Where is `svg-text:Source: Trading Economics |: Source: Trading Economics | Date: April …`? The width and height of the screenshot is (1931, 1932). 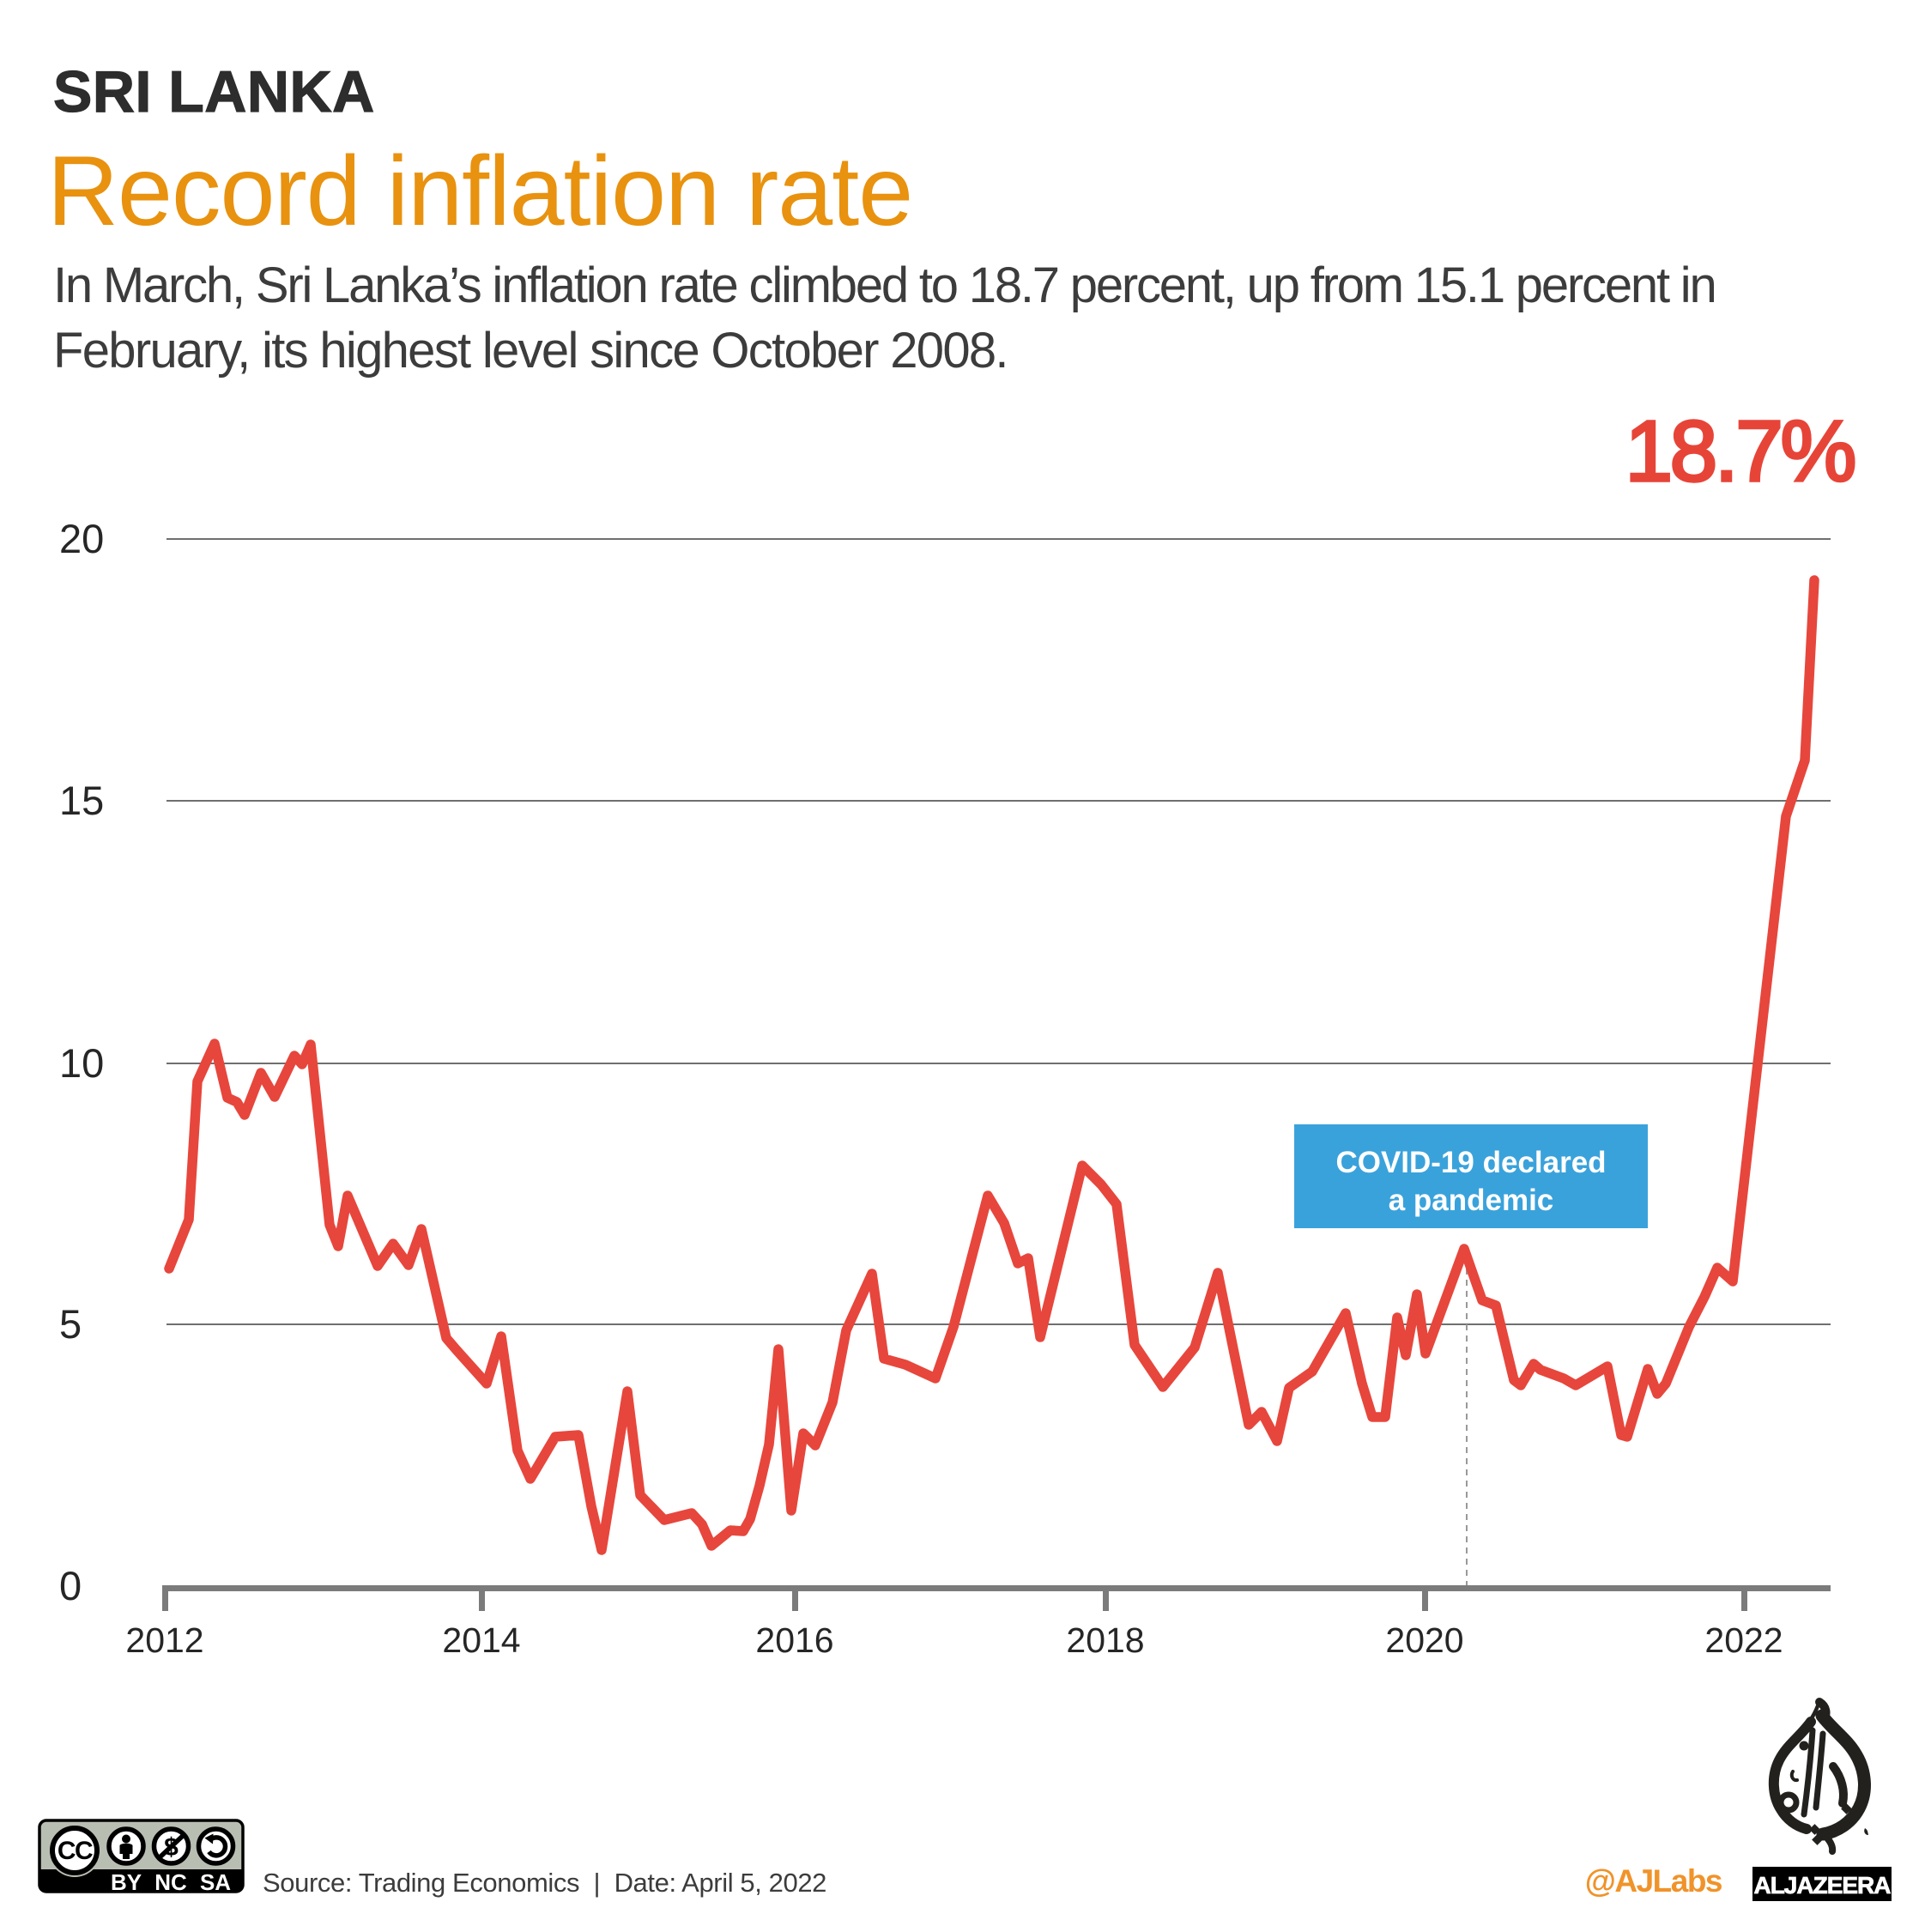
svg-text:Source: Trading Economics |: Source: Trading Economics | Date: April … is located at coordinates (544, 1883).